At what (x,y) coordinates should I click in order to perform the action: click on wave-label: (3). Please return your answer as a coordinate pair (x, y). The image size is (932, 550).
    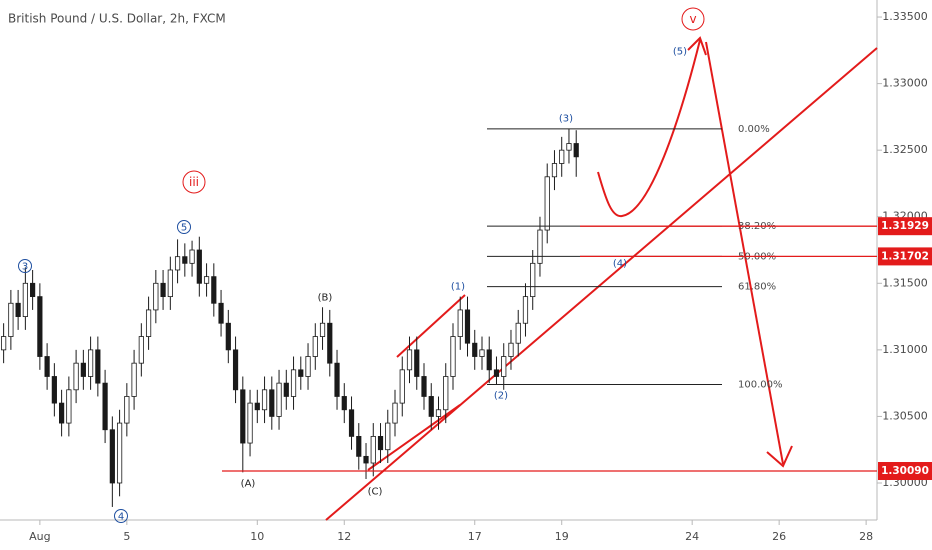
    Looking at the image, I should click on (566, 119).